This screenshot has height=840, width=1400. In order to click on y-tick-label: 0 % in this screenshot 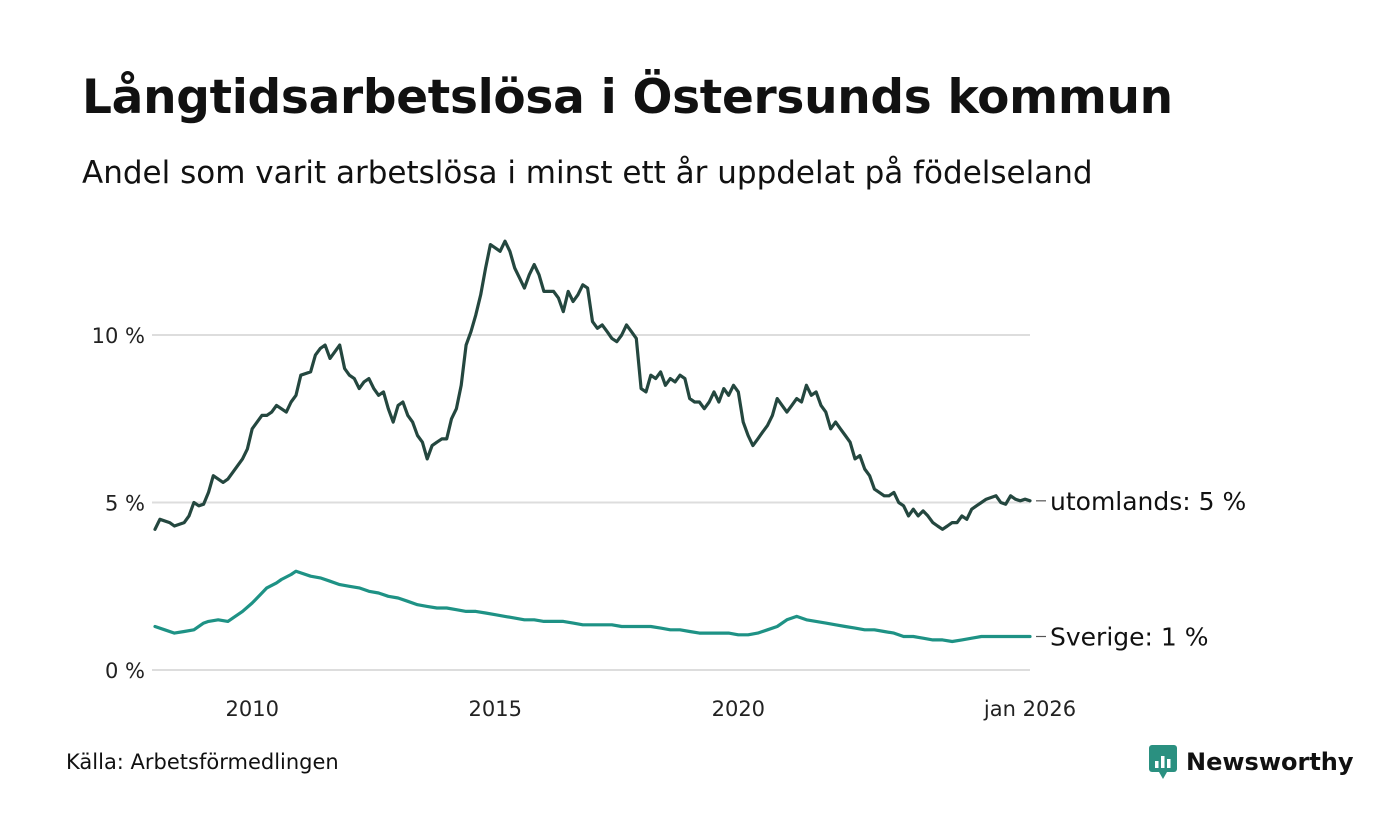, I will do `click(125, 671)`.